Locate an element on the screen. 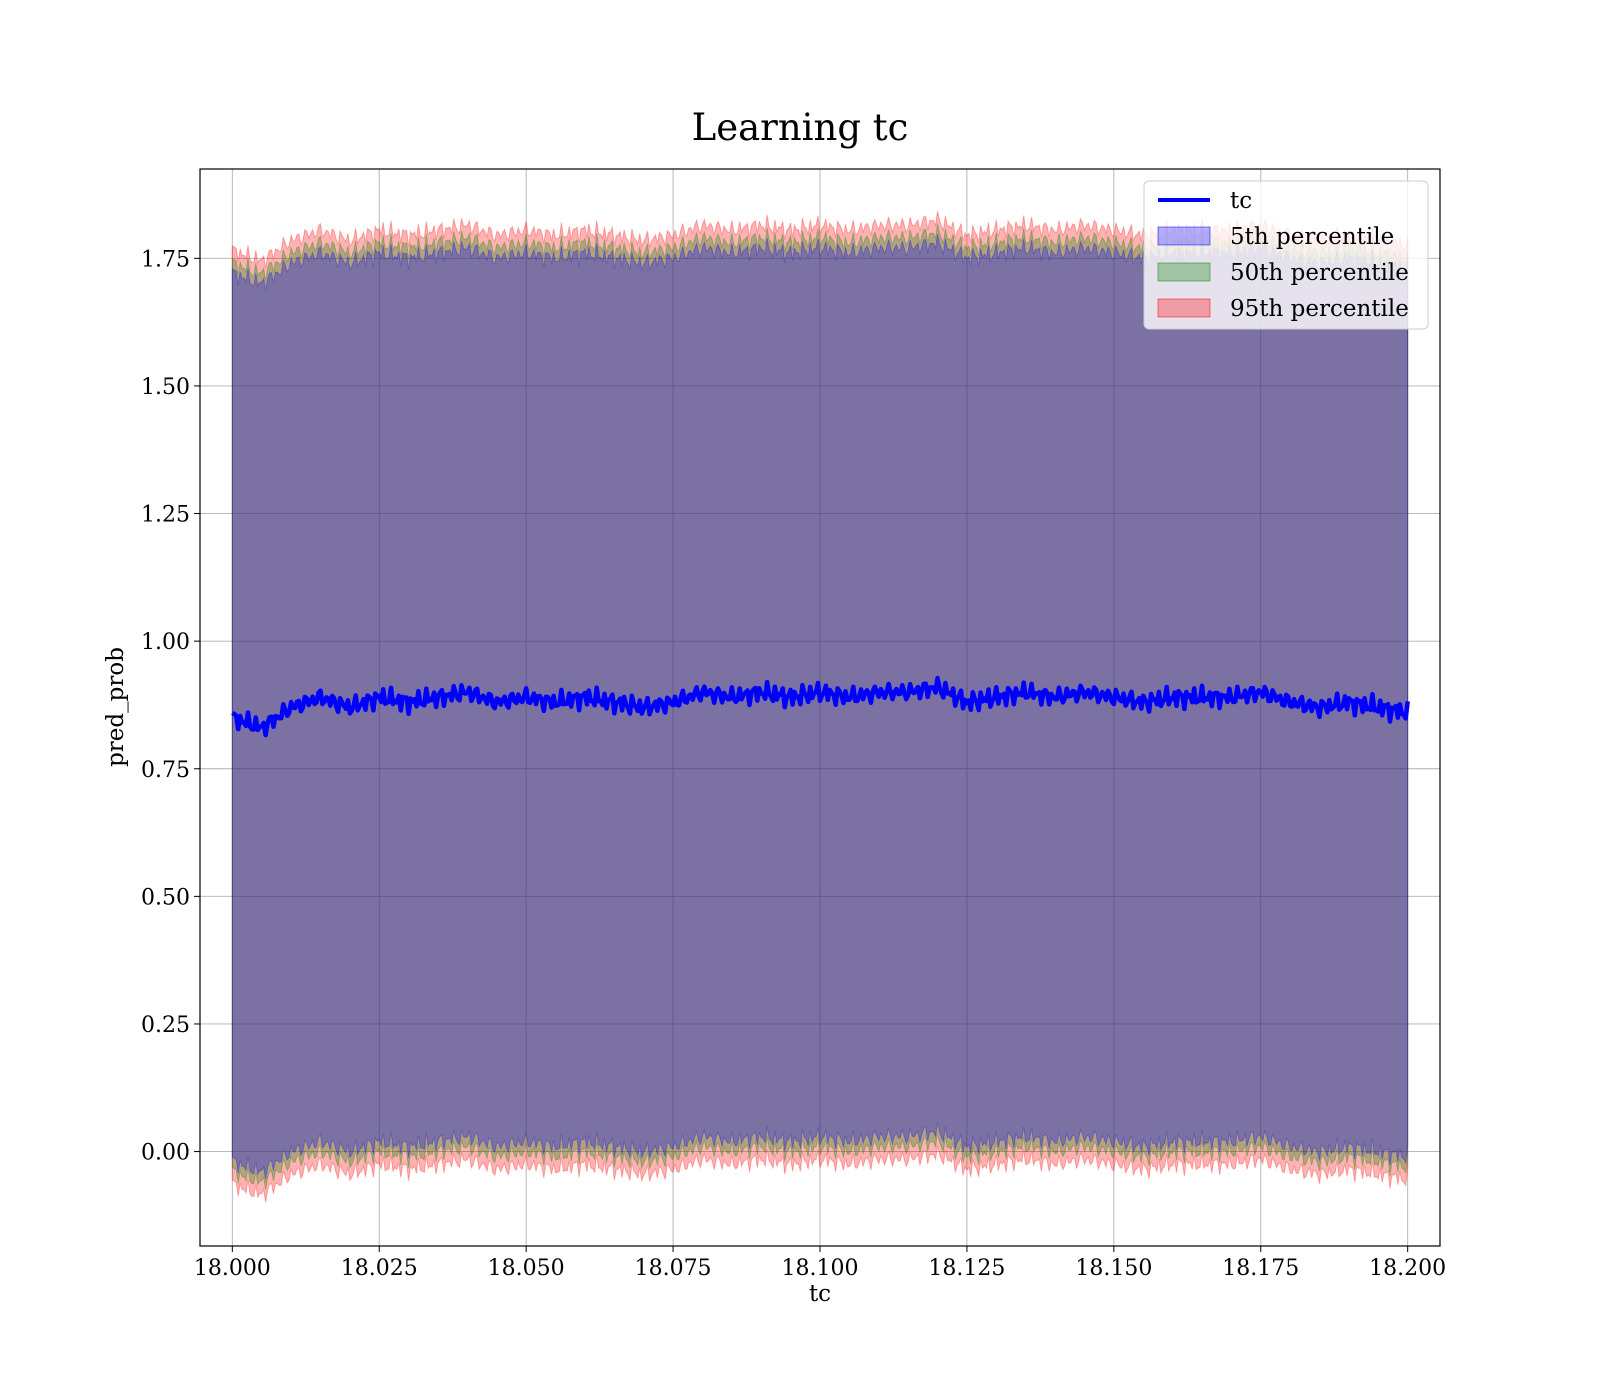 The image size is (1600, 1400). y-tick-label-0: 0.00 is located at coordinates (165, 1153).